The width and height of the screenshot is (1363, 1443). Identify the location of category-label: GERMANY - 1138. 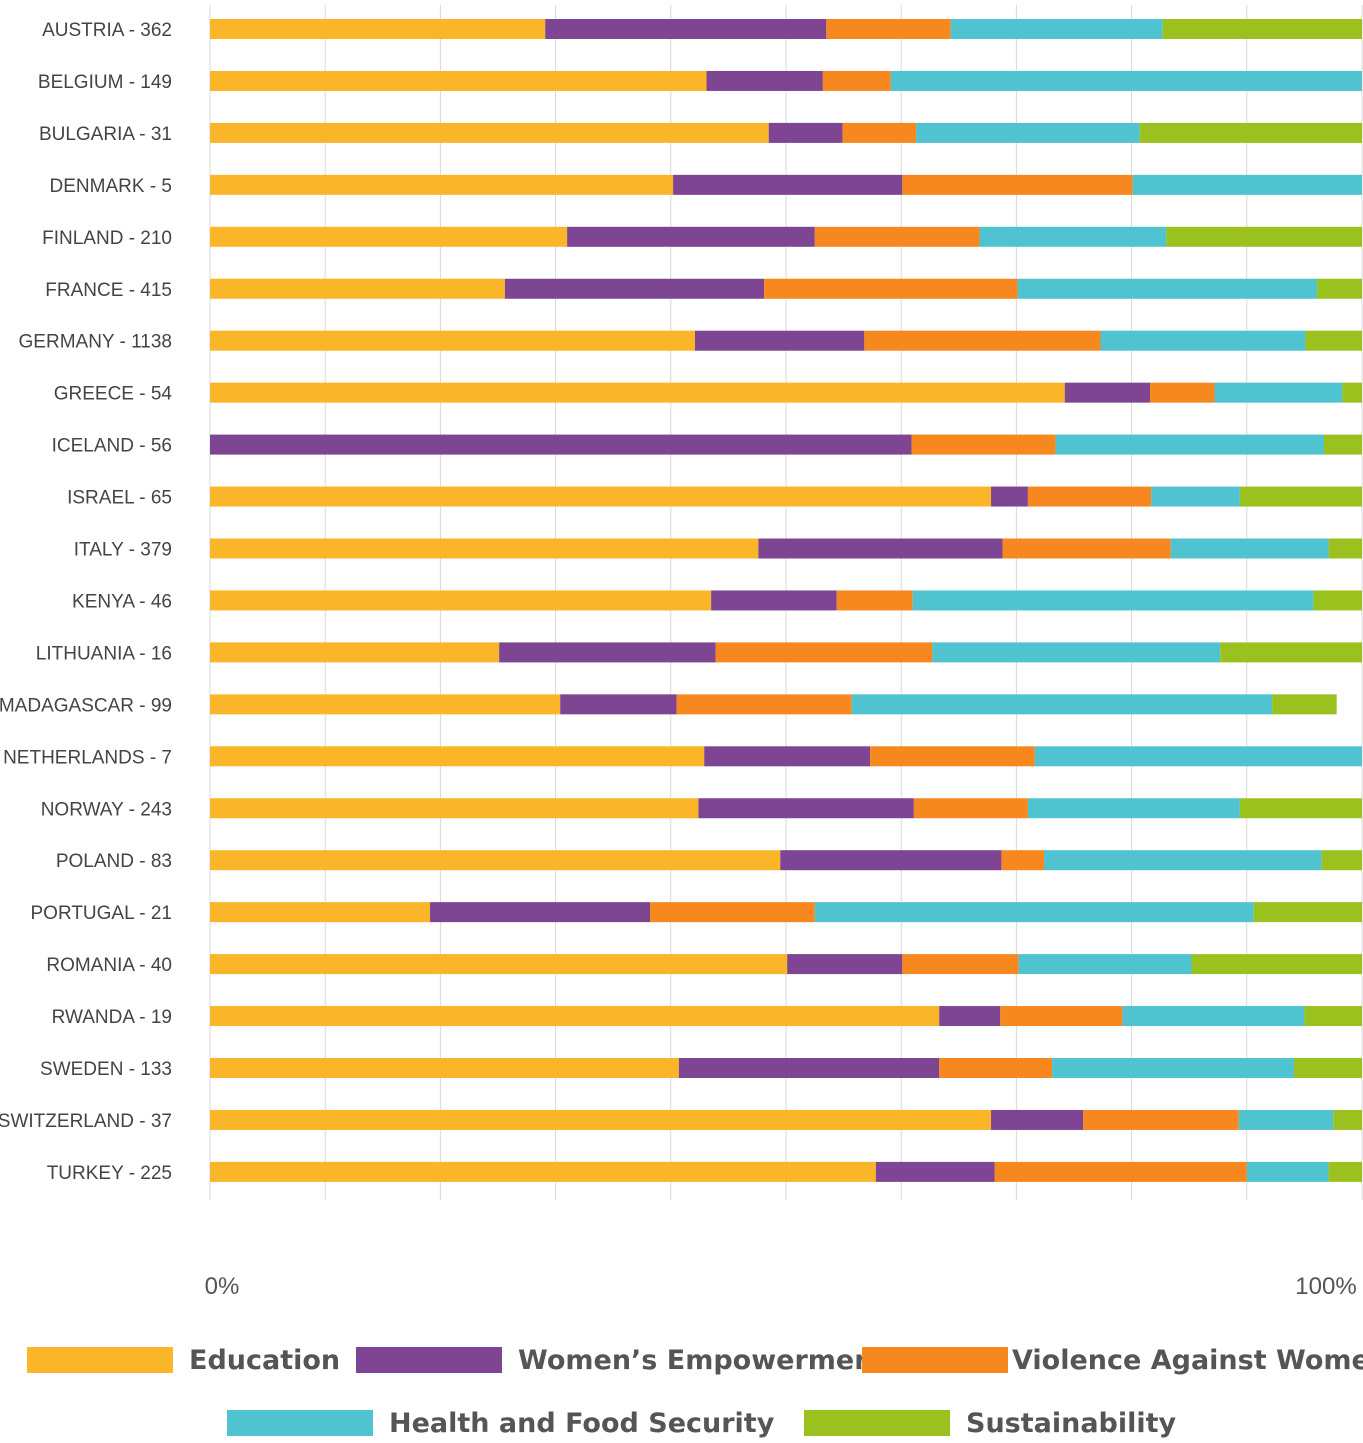
(95, 342).